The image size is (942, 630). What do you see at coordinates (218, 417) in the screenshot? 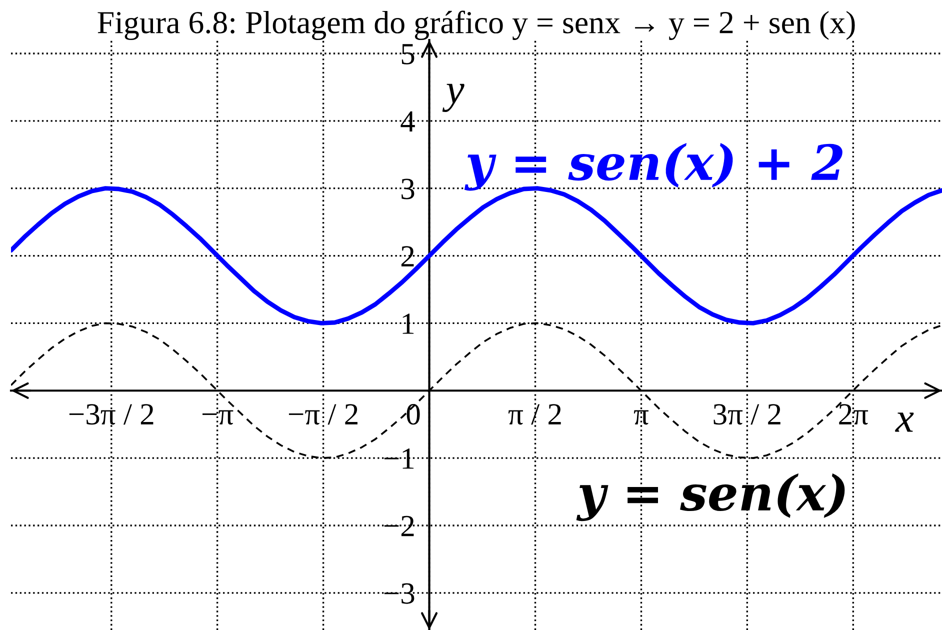
I see `x-tick-label: −π` at bounding box center [218, 417].